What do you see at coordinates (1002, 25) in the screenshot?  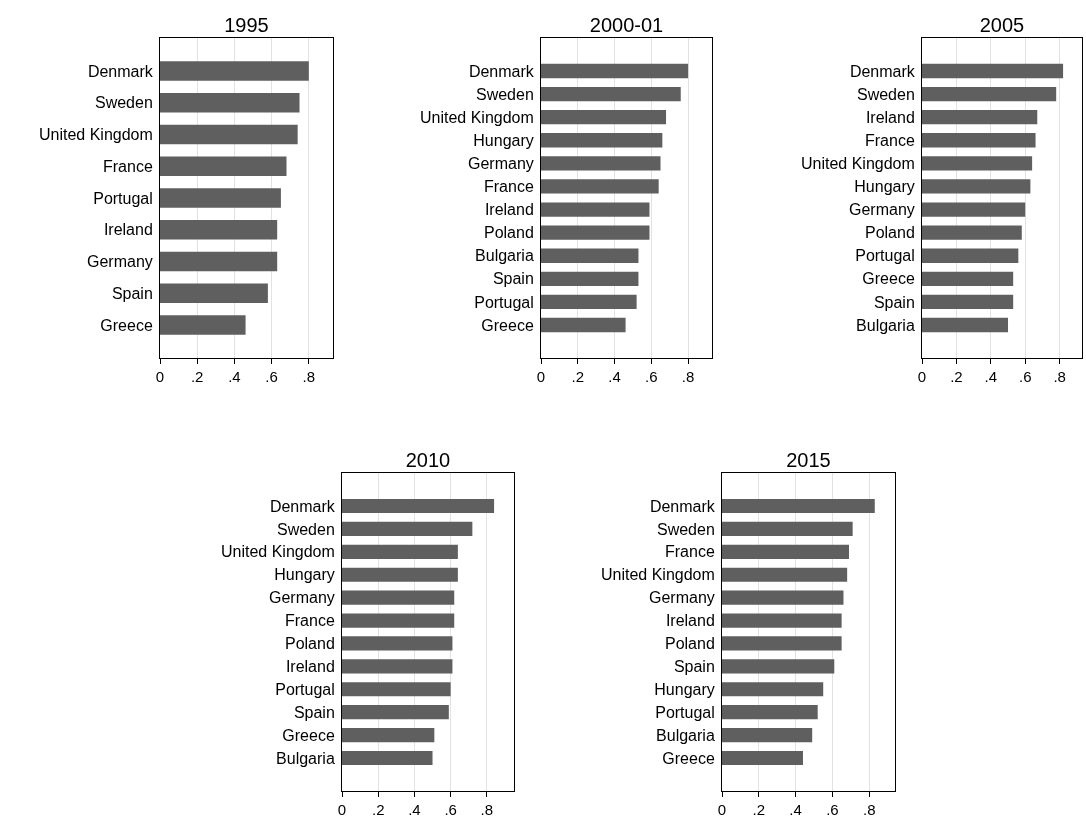 I see `chart-title: 2005` at bounding box center [1002, 25].